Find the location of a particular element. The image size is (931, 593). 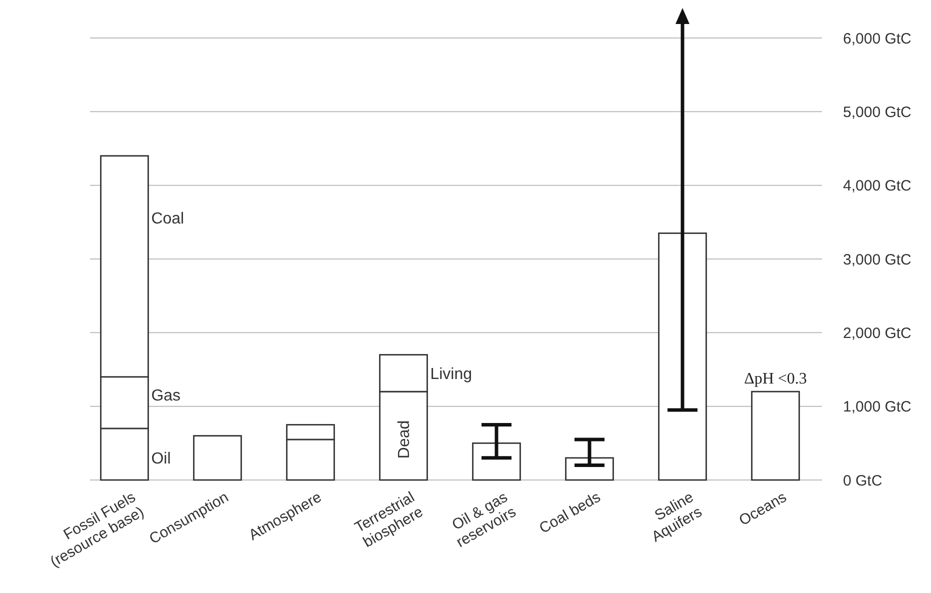

y-tick-label: 5,000 GtC is located at coordinates (877, 112).